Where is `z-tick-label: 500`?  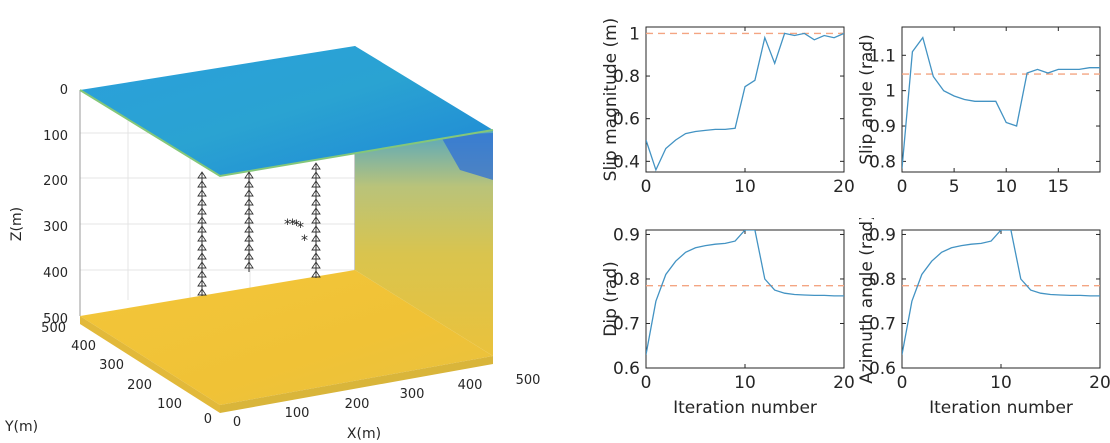
z-tick-label: 500 is located at coordinates (55, 319).